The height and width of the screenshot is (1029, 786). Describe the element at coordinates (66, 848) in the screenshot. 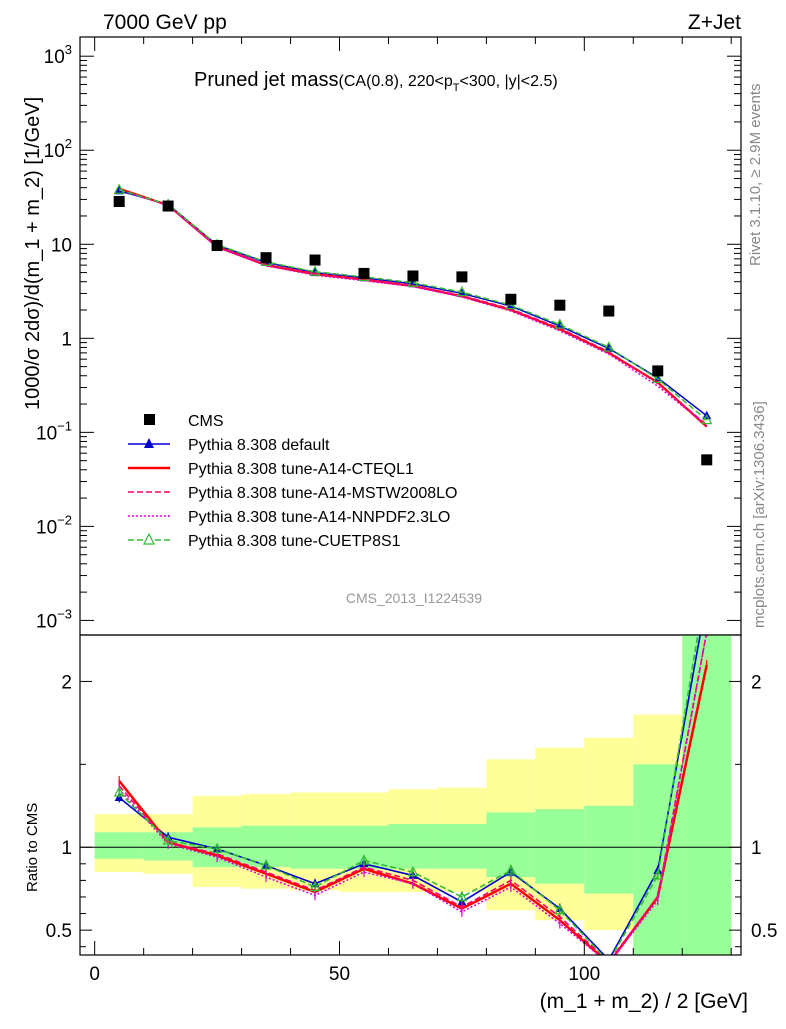

I see `ratio-ytick-label: 1` at that location.